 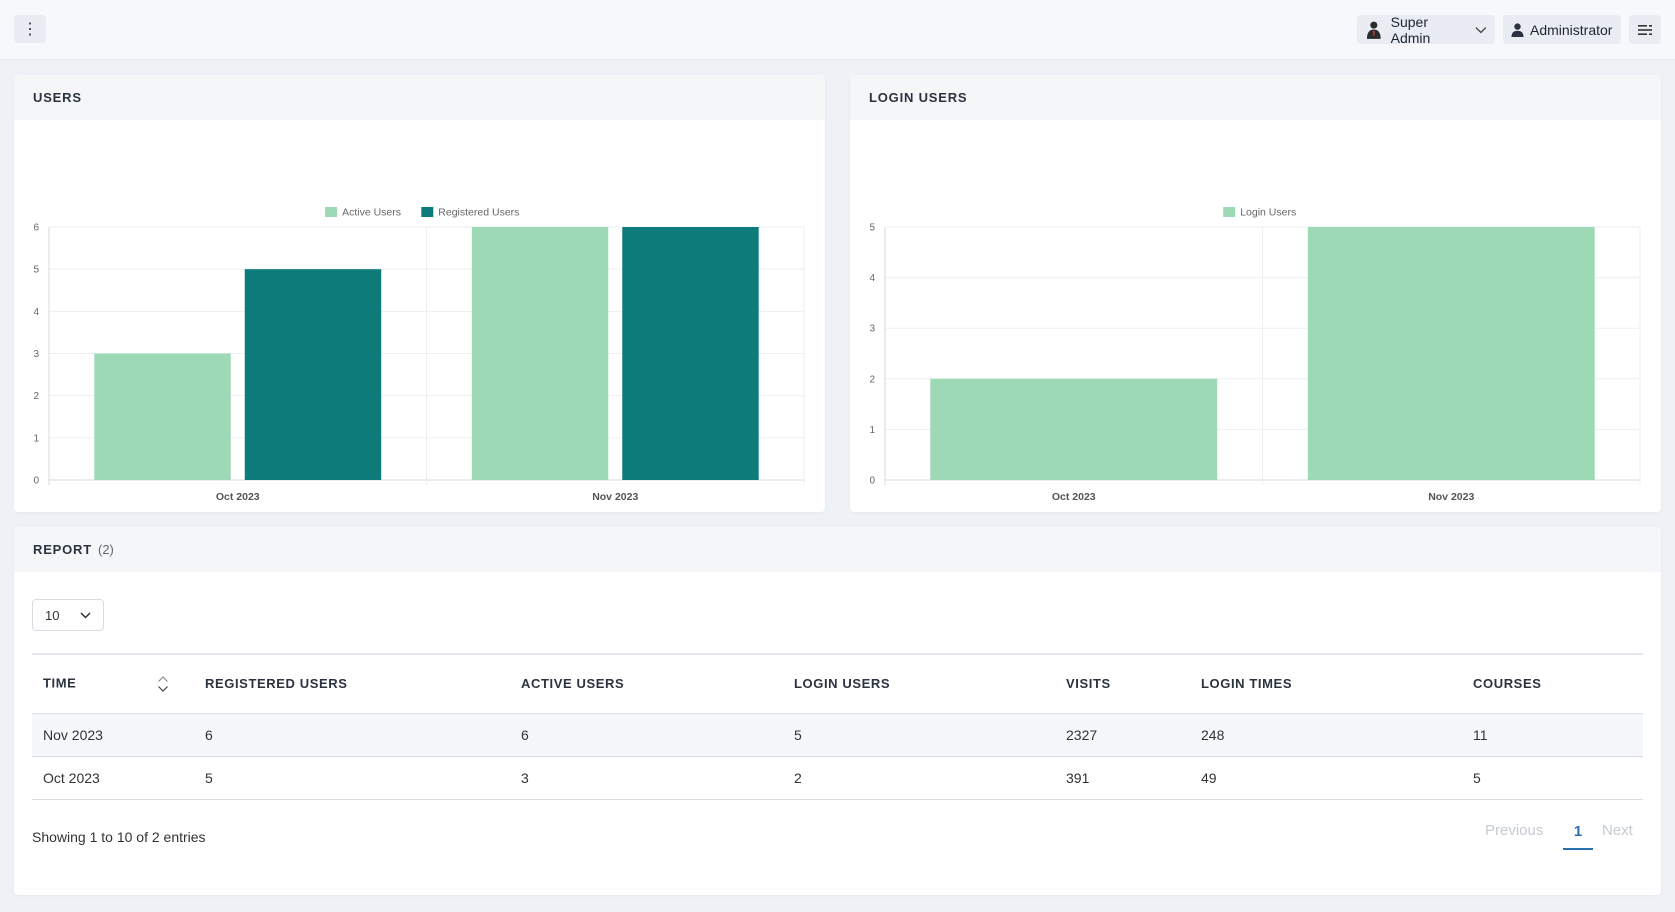 I want to click on cell-courses: 11, so click(x=1552, y=735).